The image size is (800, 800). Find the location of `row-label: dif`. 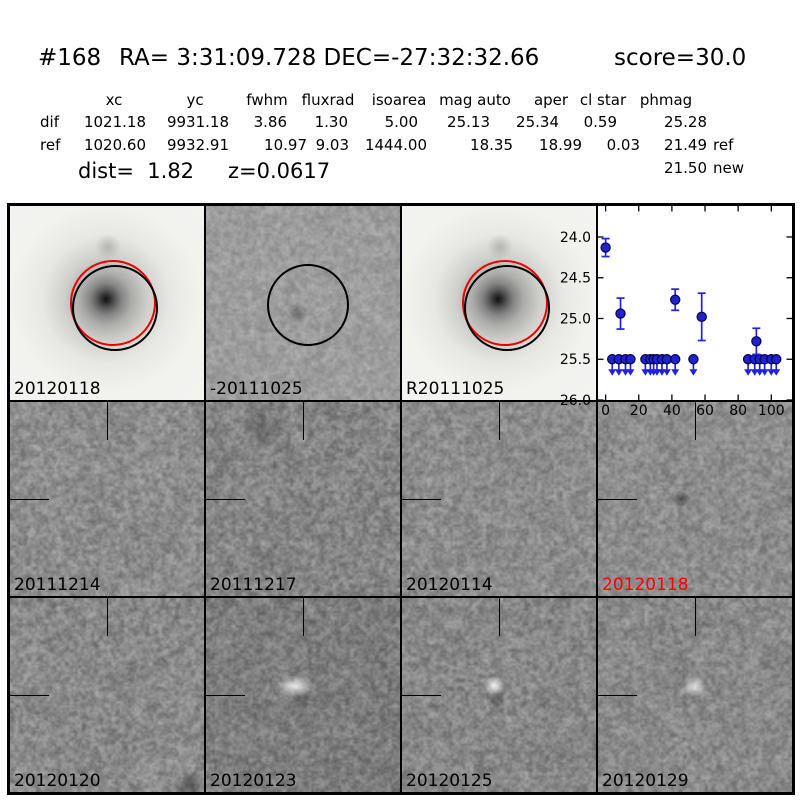

row-label: dif is located at coordinates (49, 122).